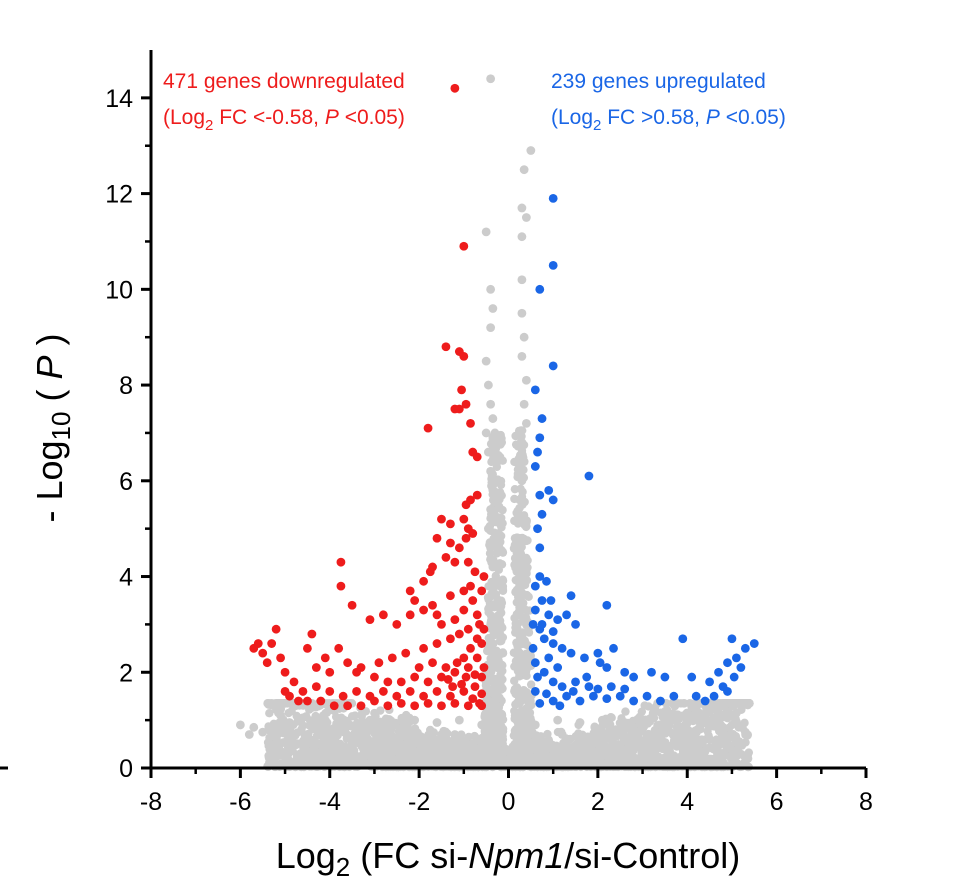 This screenshot has width=969, height=885. Describe the element at coordinates (777, 802) in the screenshot. I see `x-tick-label: 6` at that location.